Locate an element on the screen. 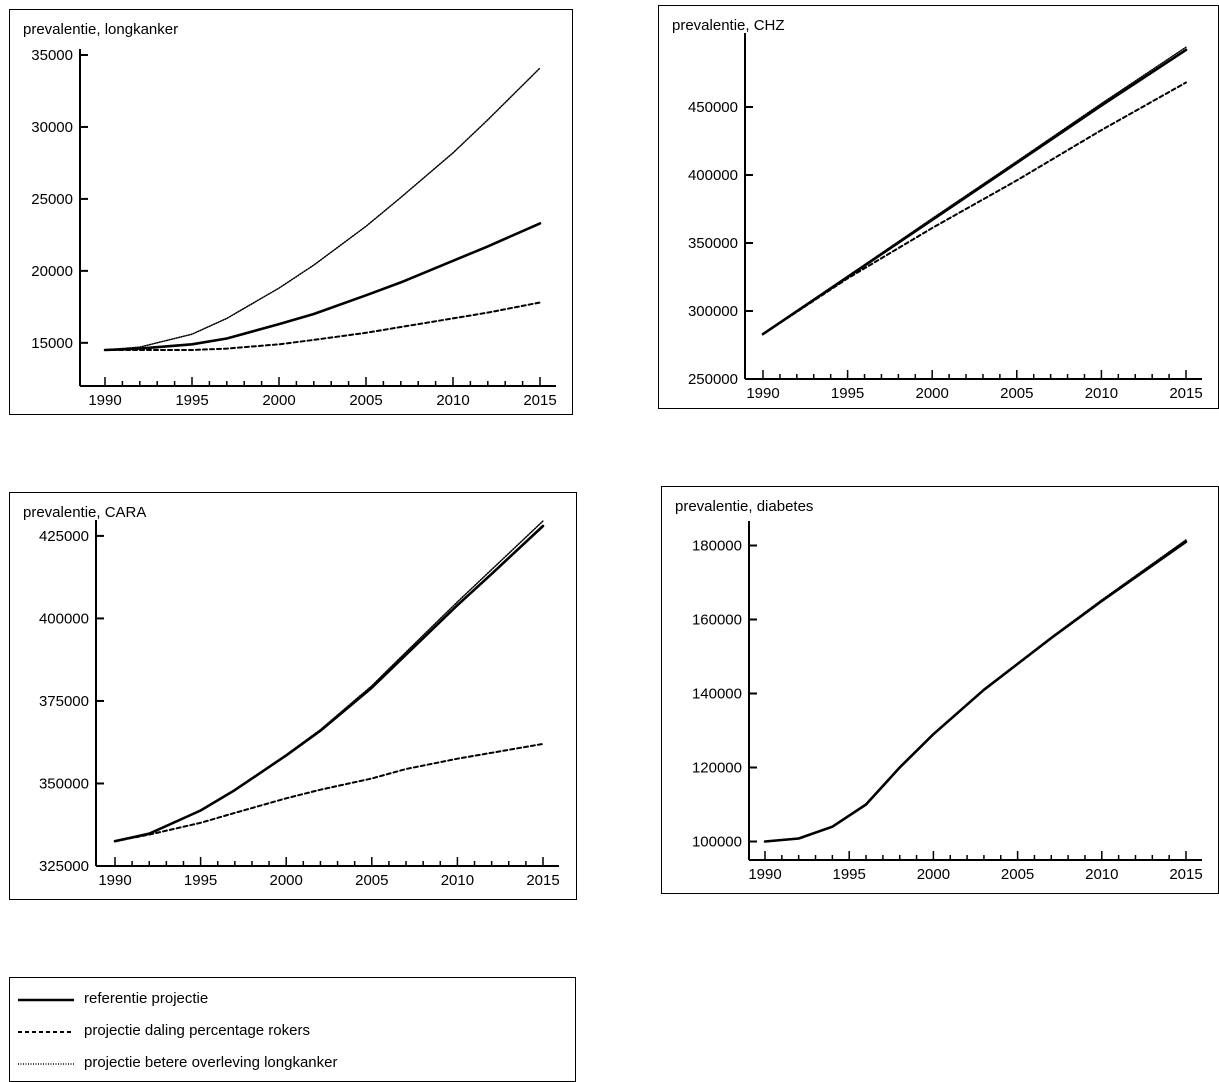 The image size is (1219, 1082). legend-item-dotted: projectie betere overleving longkanker is located at coordinates (292, 1064).